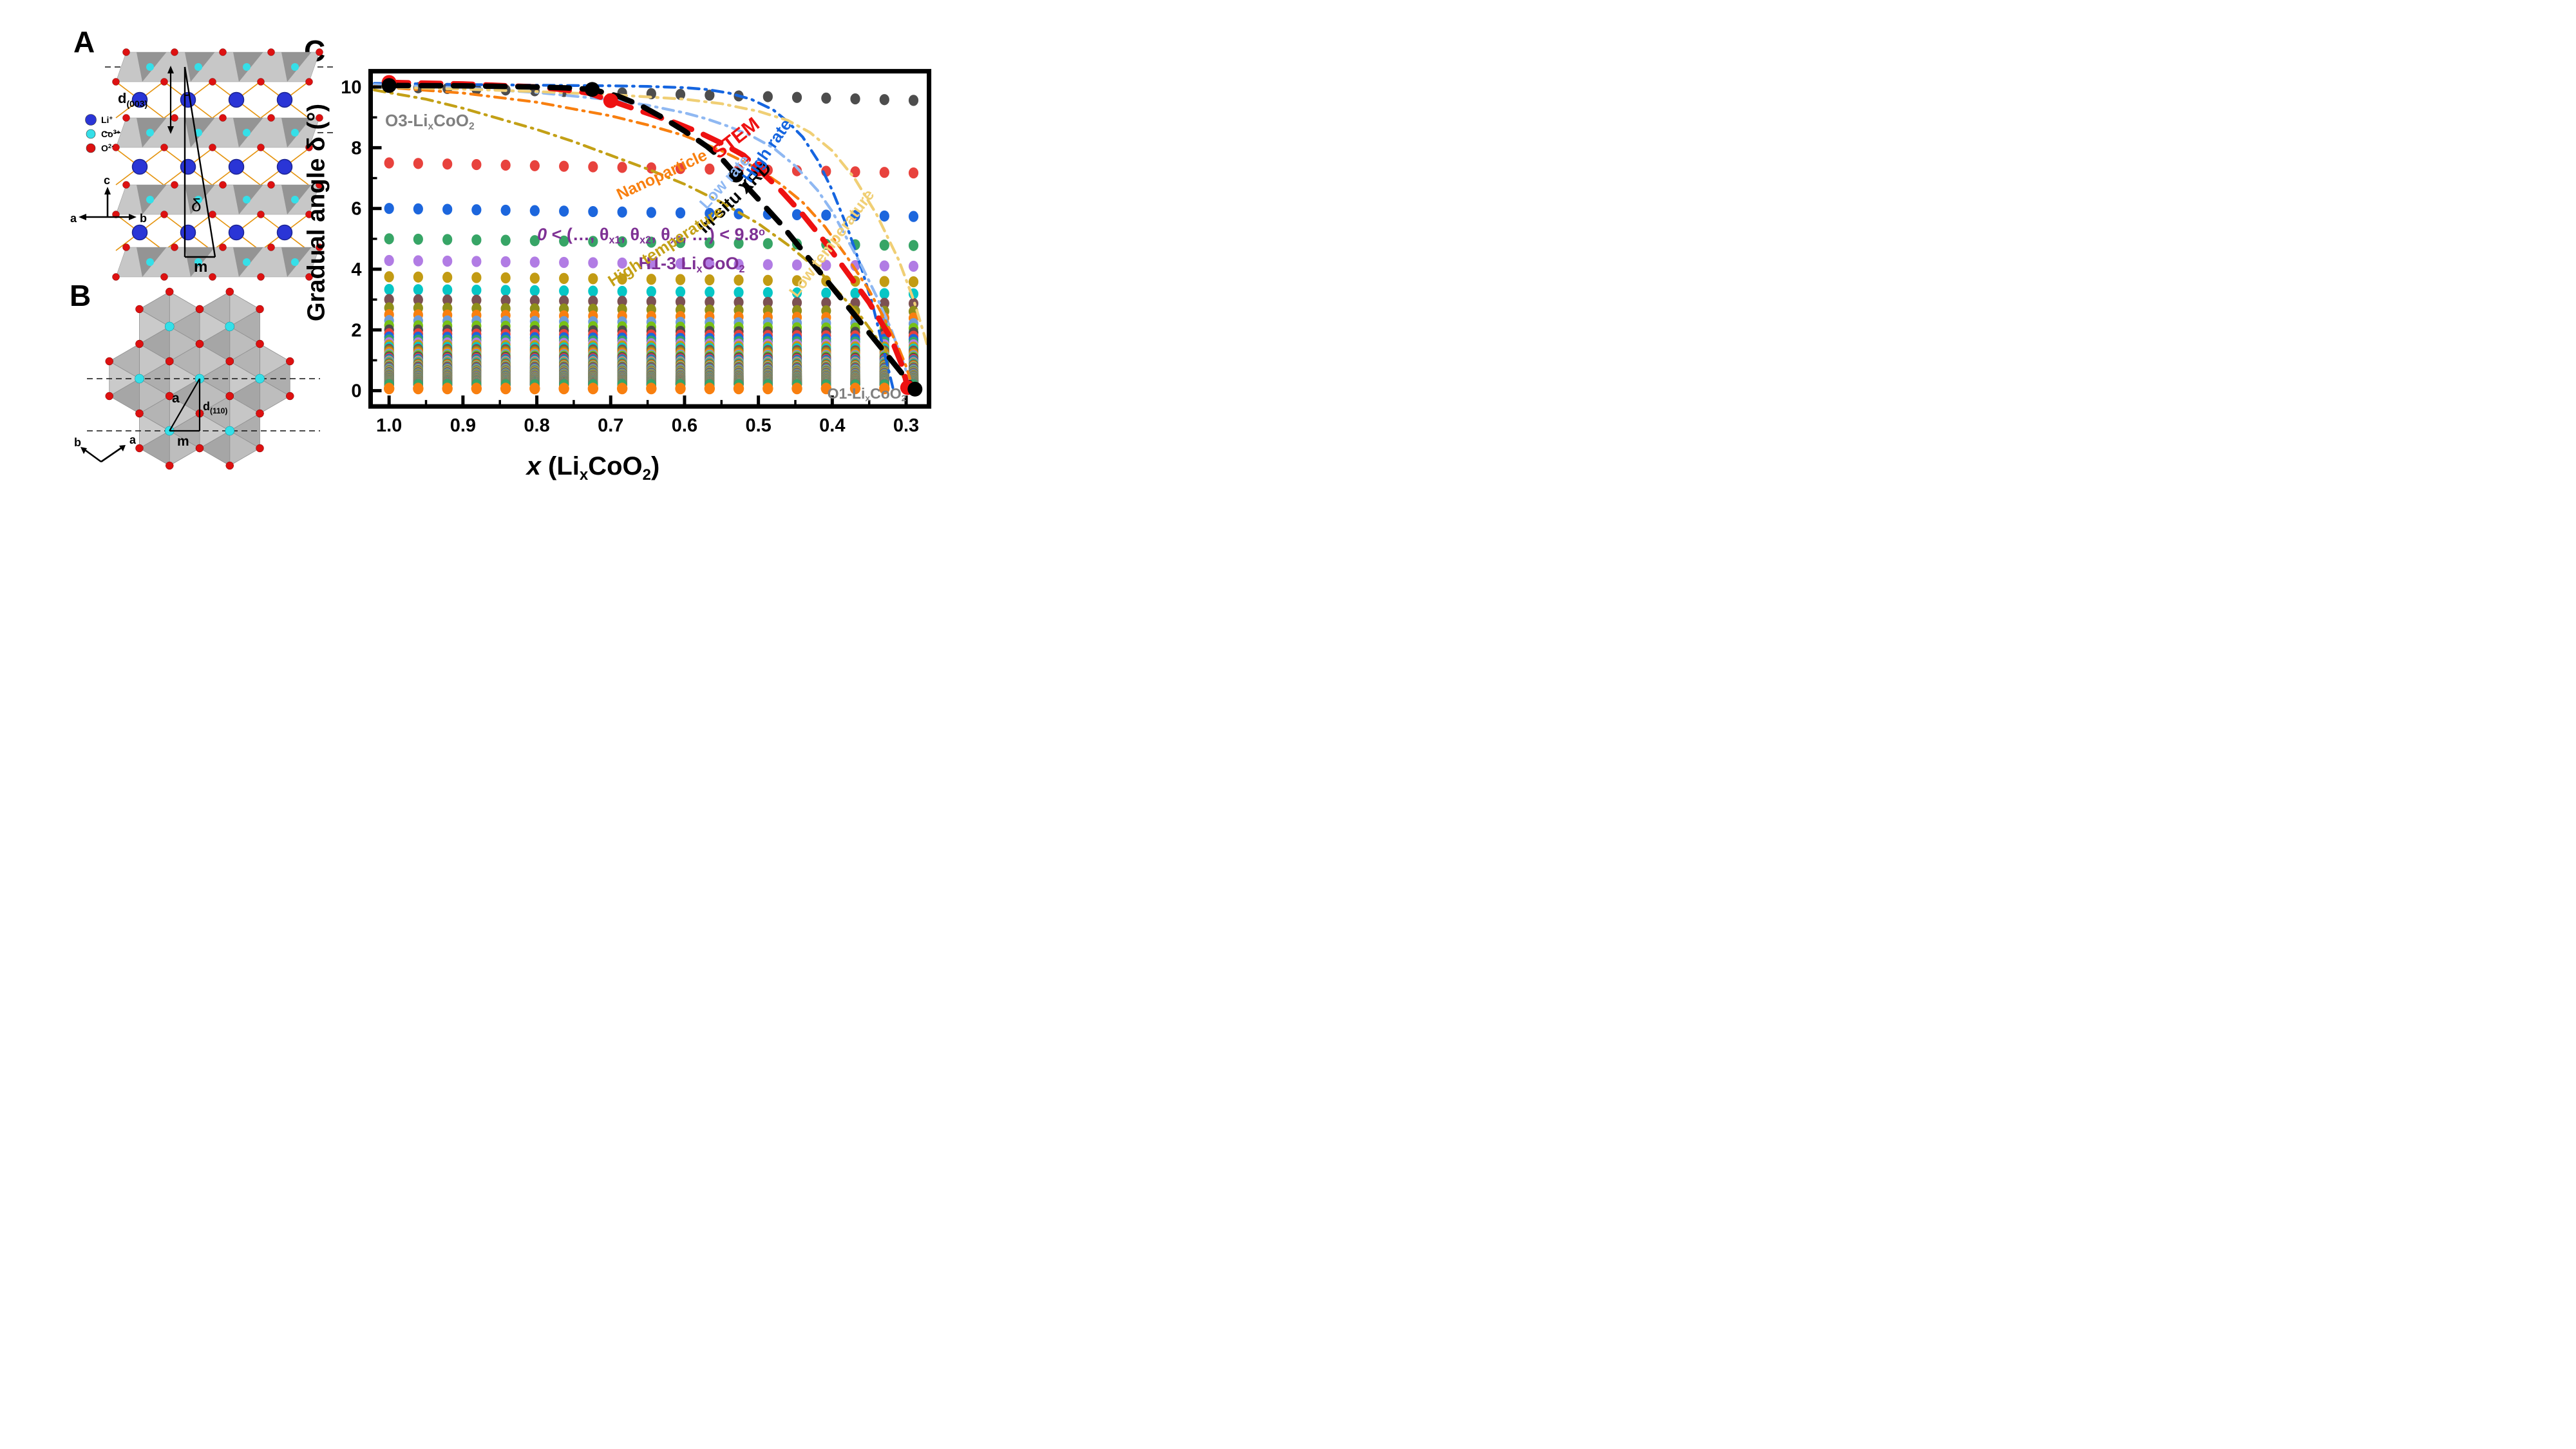 This screenshot has width=2576, height=1449. I want to click on annotation-o3-phase: O3-LixCoO2, so click(430, 122).